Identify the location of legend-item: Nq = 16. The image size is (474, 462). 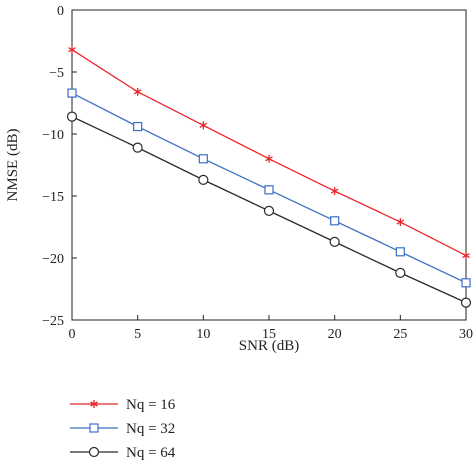
(123, 405).